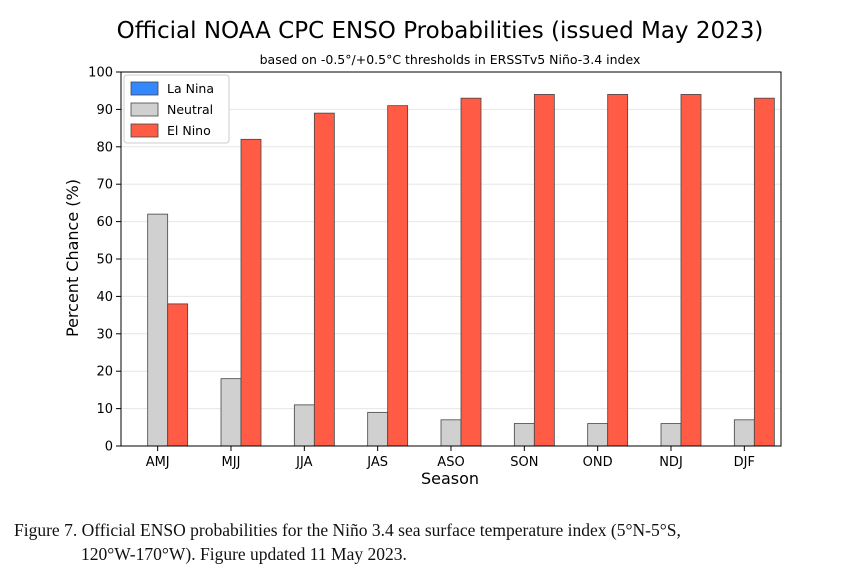 The width and height of the screenshot is (860, 585). I want to click on x-tick-label: OND, so click(598, 462).